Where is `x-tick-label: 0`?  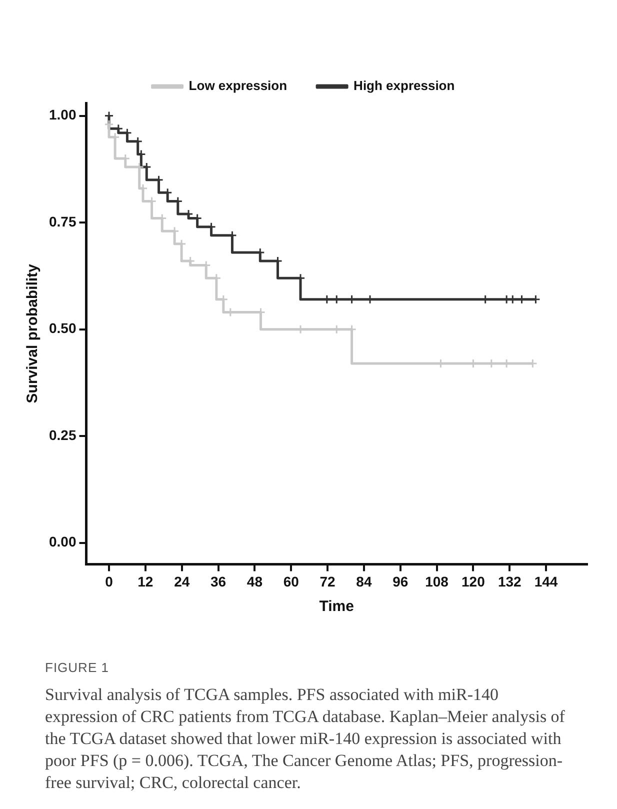 x-tick-label: 0 is located at coordinates (109, 581).